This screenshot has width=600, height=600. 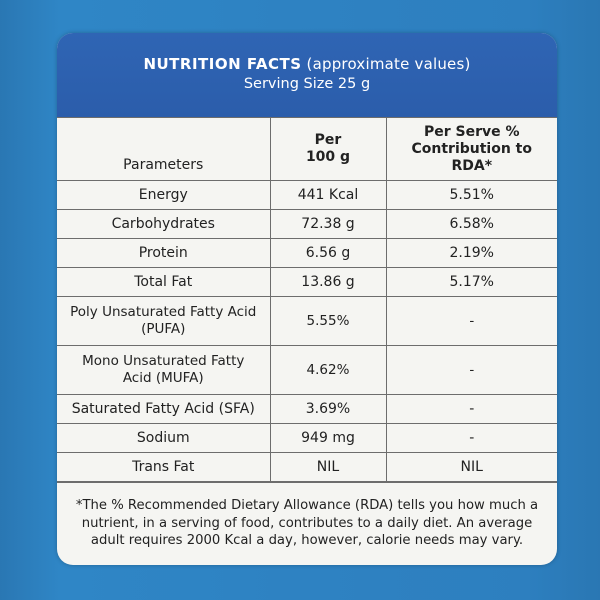 What do you see at coordinates (328, 467) in the screenshot?
I see `per100g-cell: NIL` at bounding box center [328, 467].